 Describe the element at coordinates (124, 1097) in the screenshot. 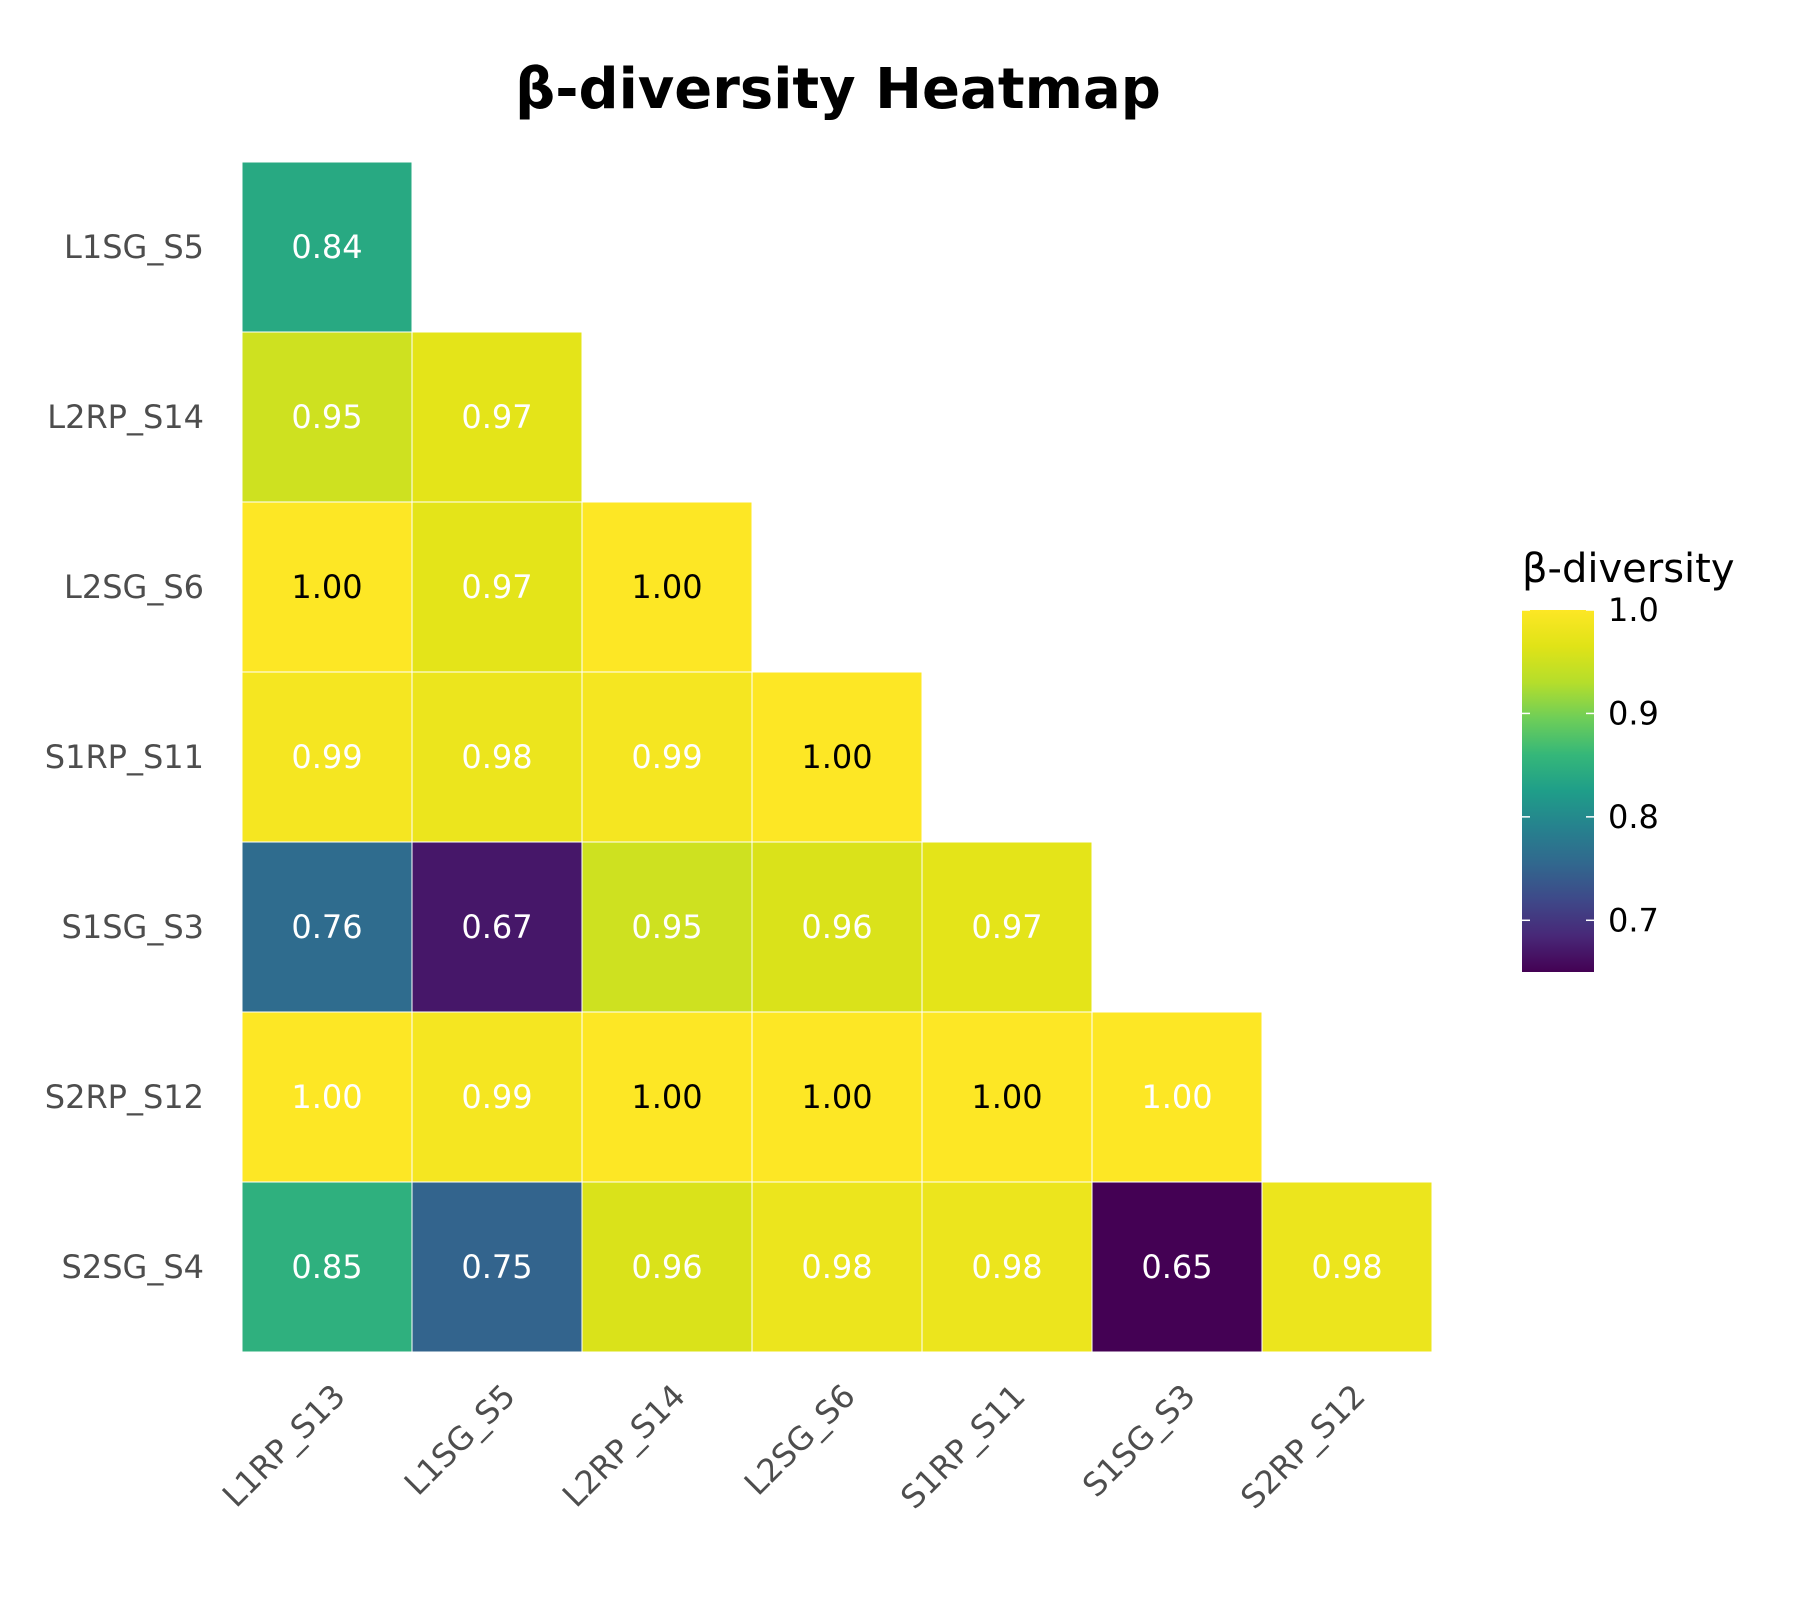

I see `y-tick-label: S2RP_S12` at that location.